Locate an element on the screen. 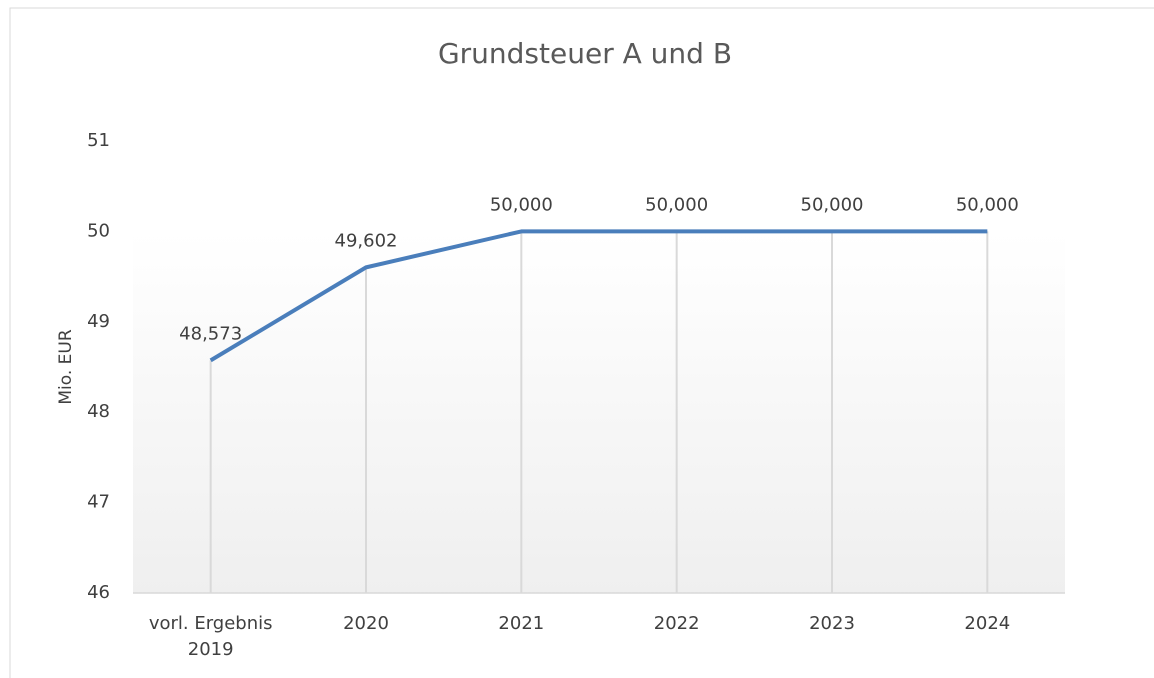 The height and width of the screenshot is (678, 1154). x-tick-label: 2022 is located at coordinates (676, 623).